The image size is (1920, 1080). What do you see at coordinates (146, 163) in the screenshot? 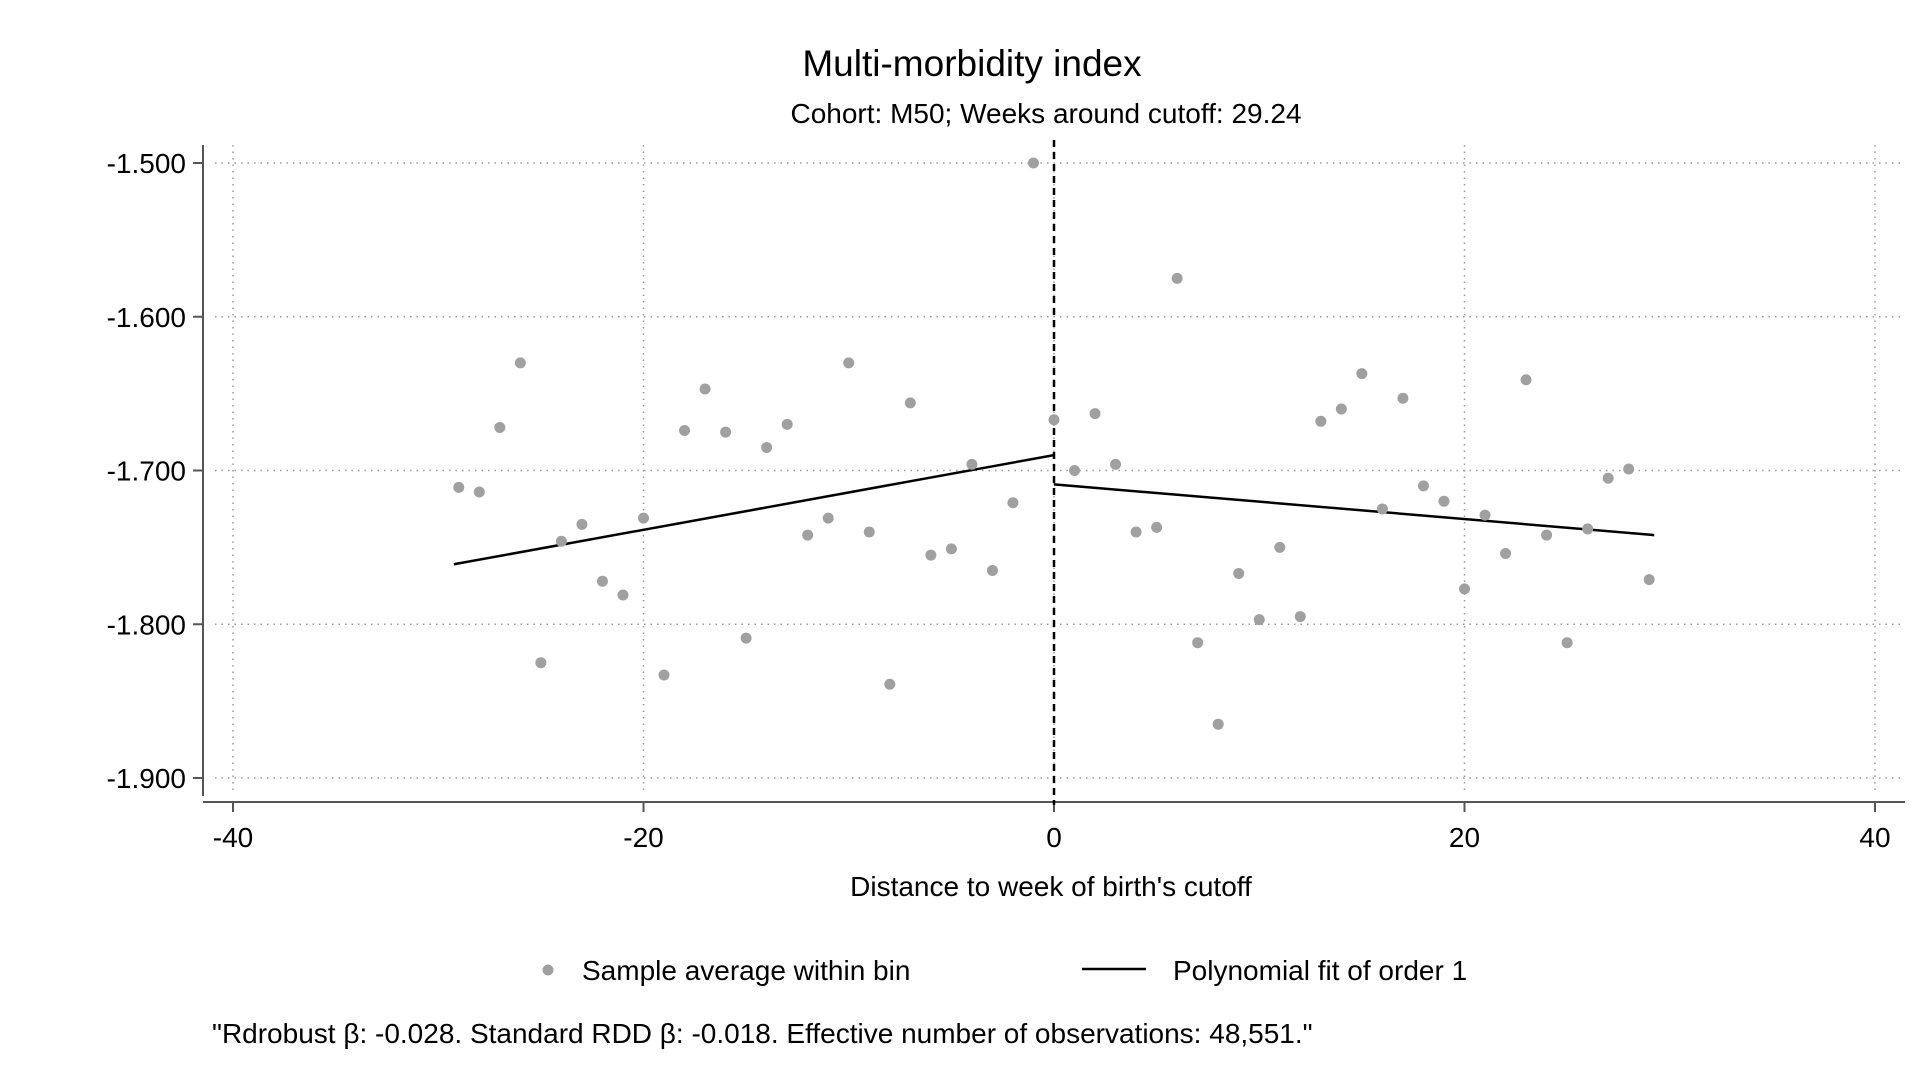
I see `y-tick-label: -1.500` at bounding box center [146, 163].